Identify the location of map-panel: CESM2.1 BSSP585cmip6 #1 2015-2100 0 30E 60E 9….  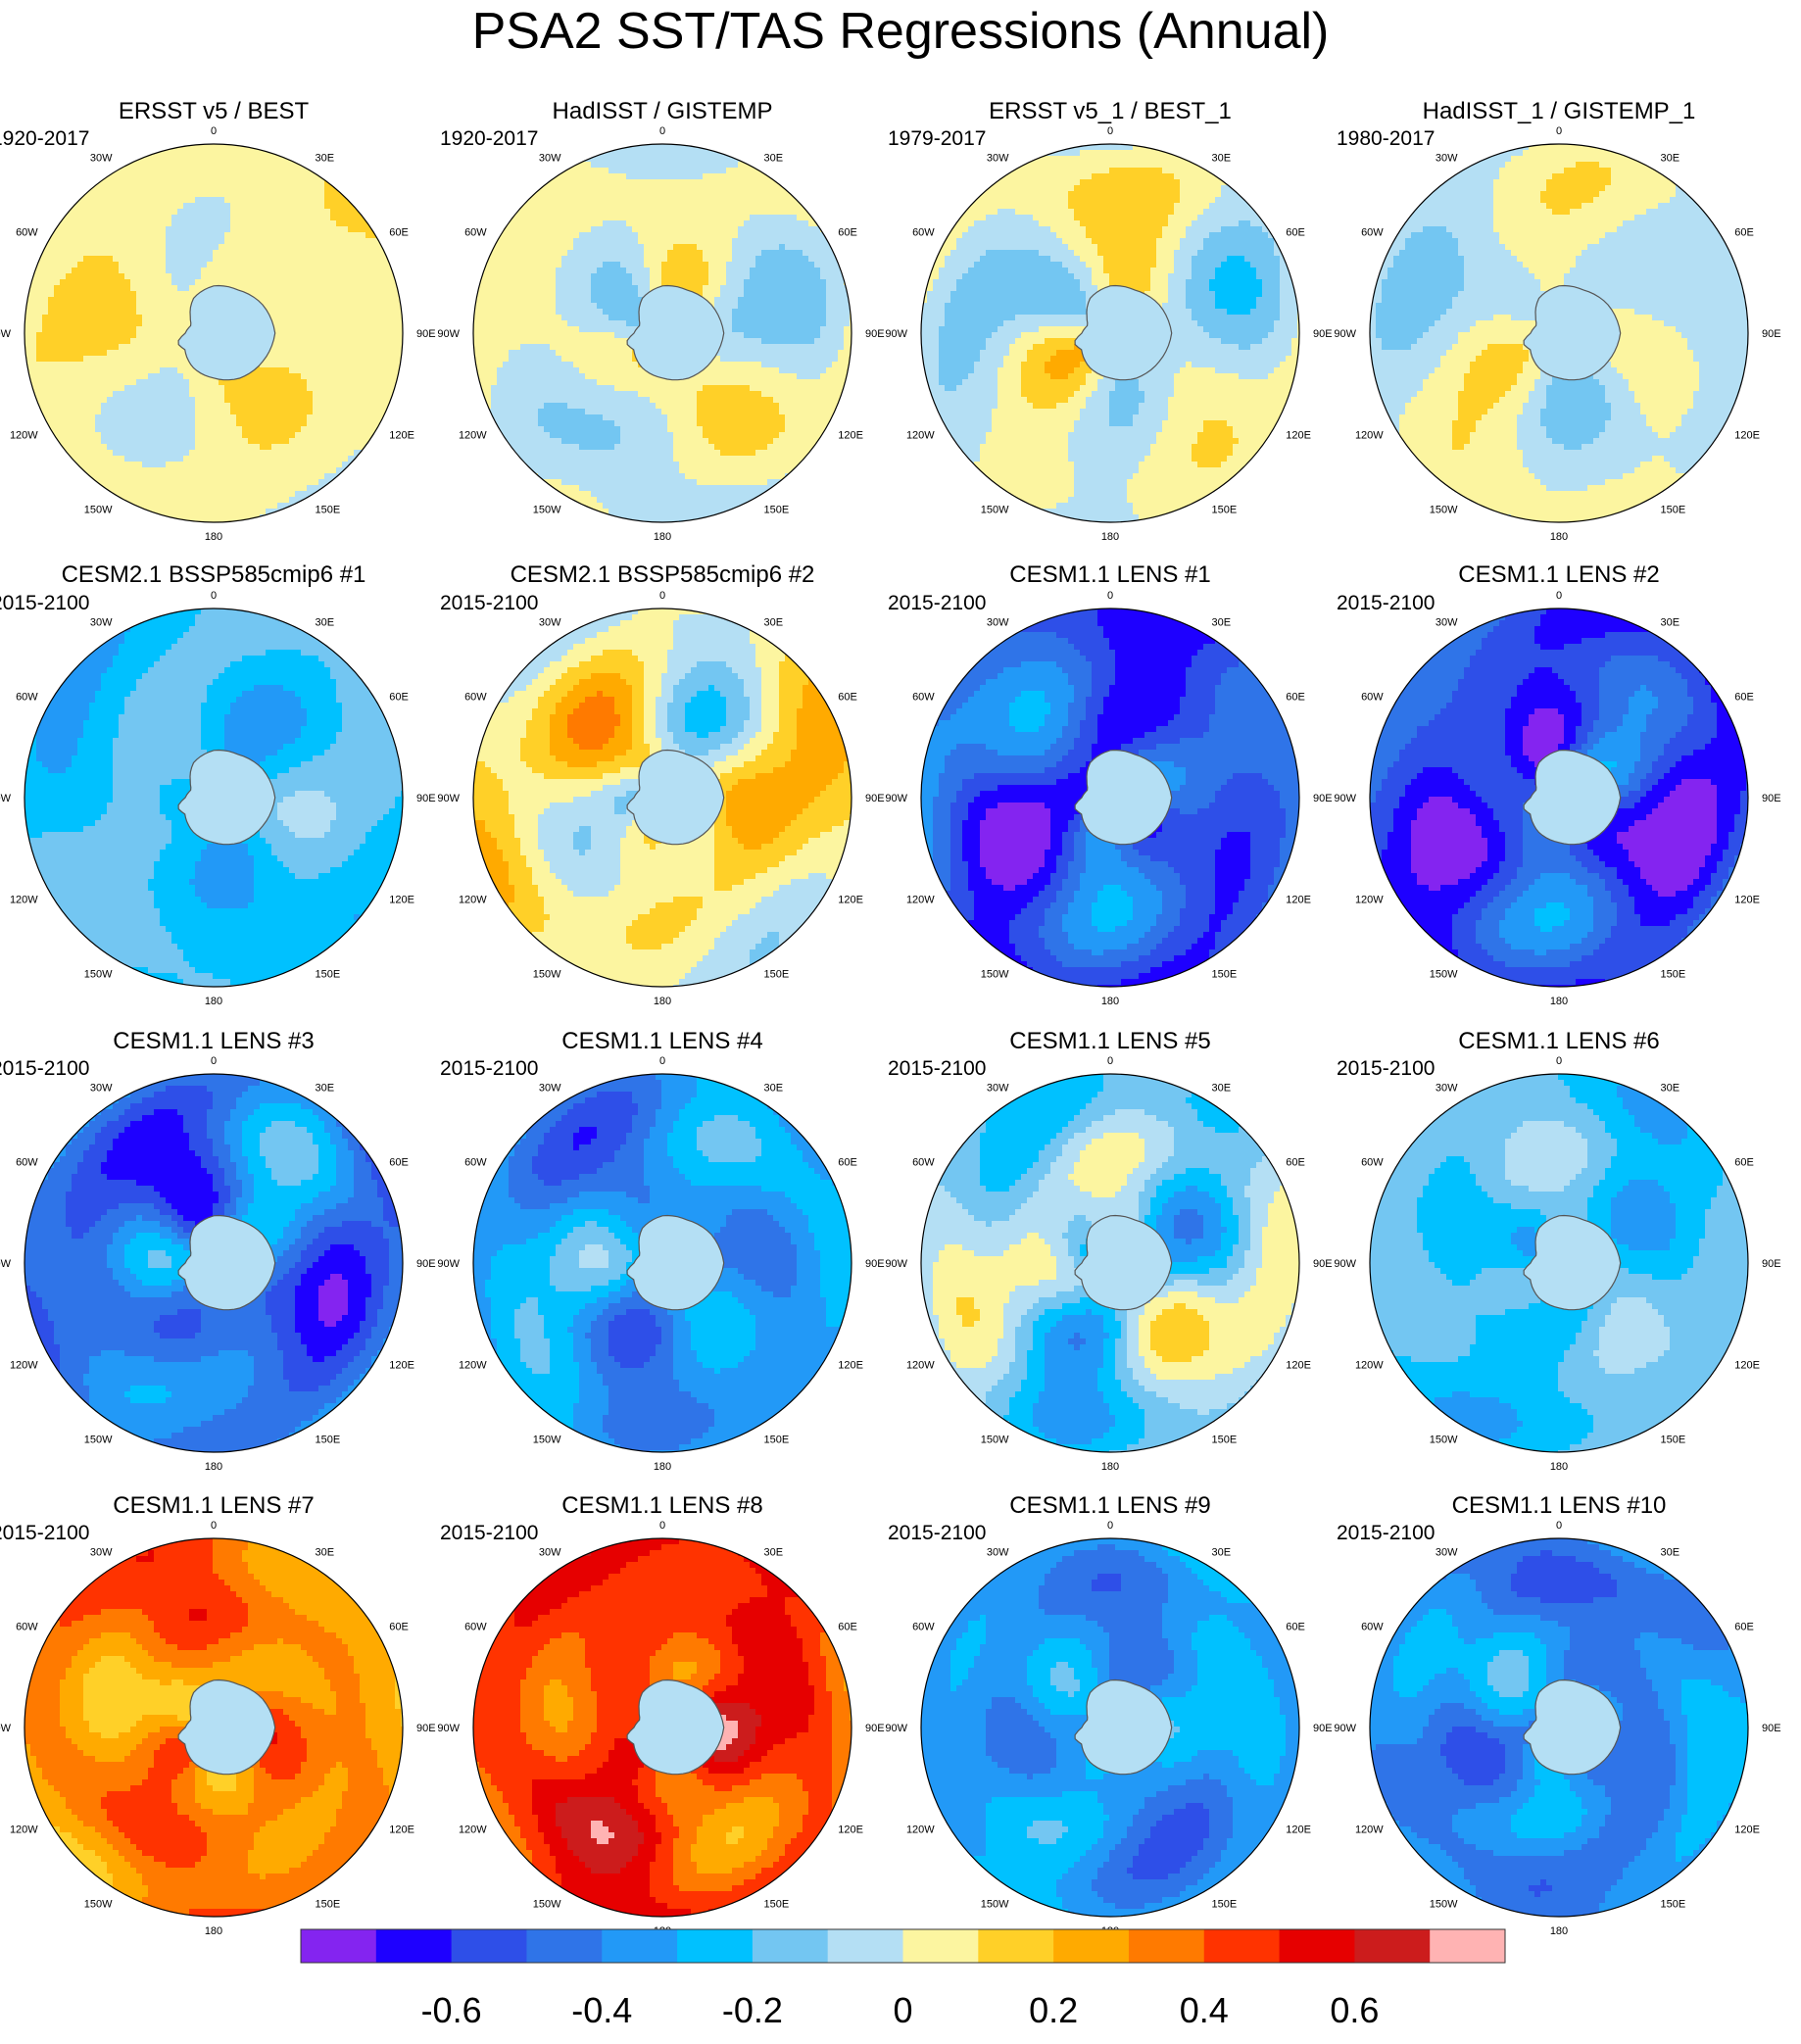
(218, 784).